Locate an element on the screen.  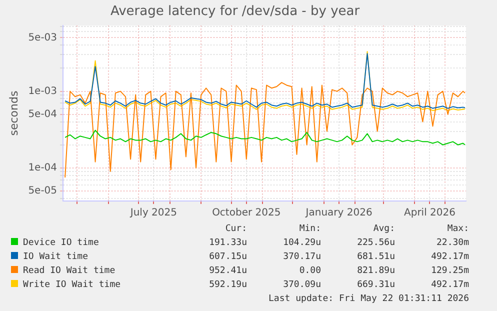
text: 22.30m is located at coordinates (452, 243).